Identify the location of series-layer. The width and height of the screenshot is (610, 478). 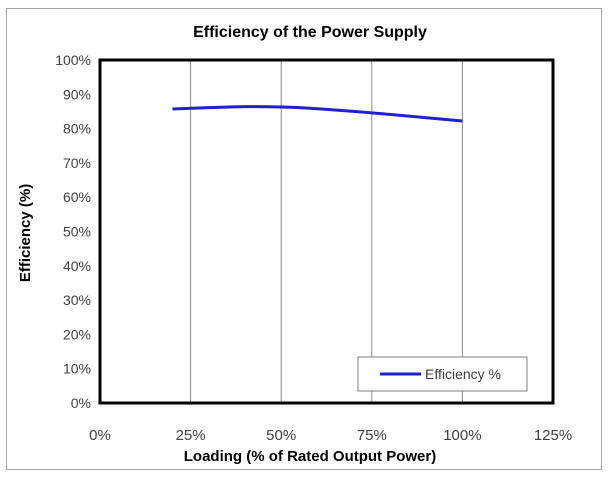
(317, 114).